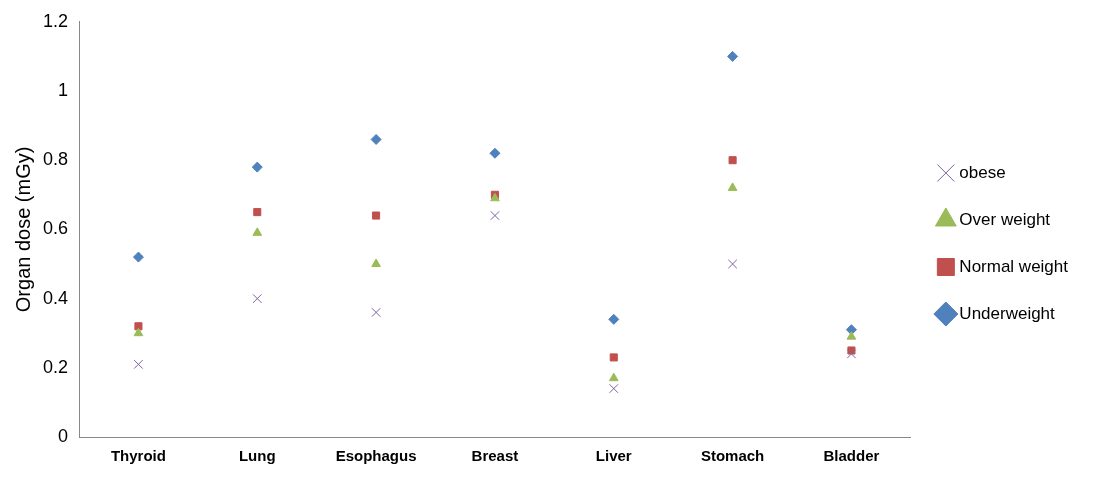 Image resolution: width=1096 pixels, height=477 pixels. I want to click on x-tick-label: Lung, so click(257, 456).